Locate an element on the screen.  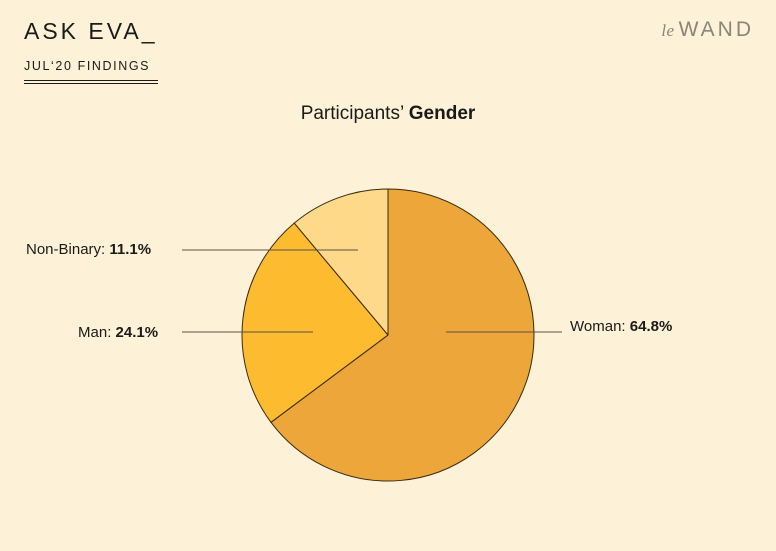
leader-lines is located at coordinates (372, 291).